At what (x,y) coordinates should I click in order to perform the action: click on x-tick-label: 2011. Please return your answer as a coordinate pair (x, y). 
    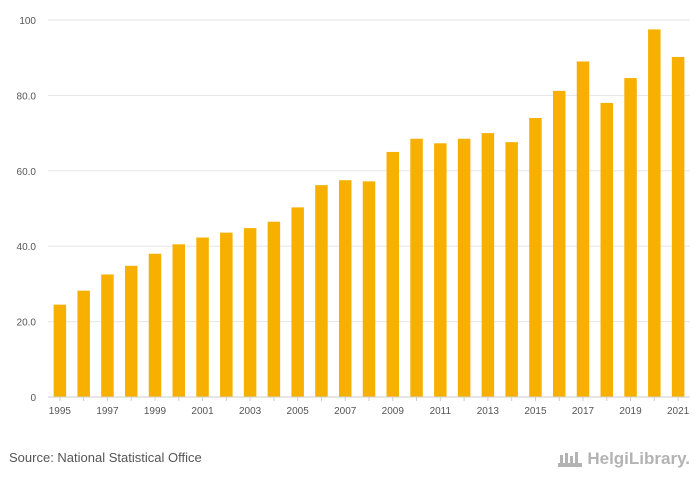
    Looking at the image, I should click on (441, 411).